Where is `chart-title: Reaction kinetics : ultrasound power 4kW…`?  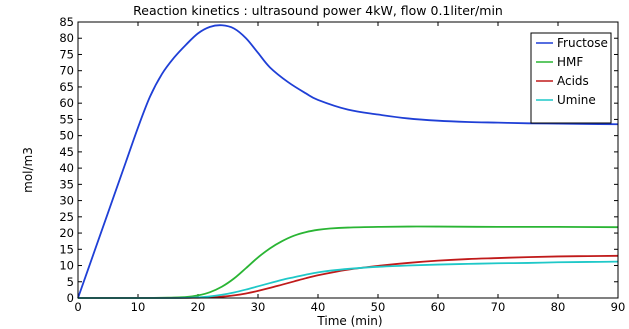
chart-title: Reaction kinetics : ultrasound power 4kW… is located at coordinates (318, 10).